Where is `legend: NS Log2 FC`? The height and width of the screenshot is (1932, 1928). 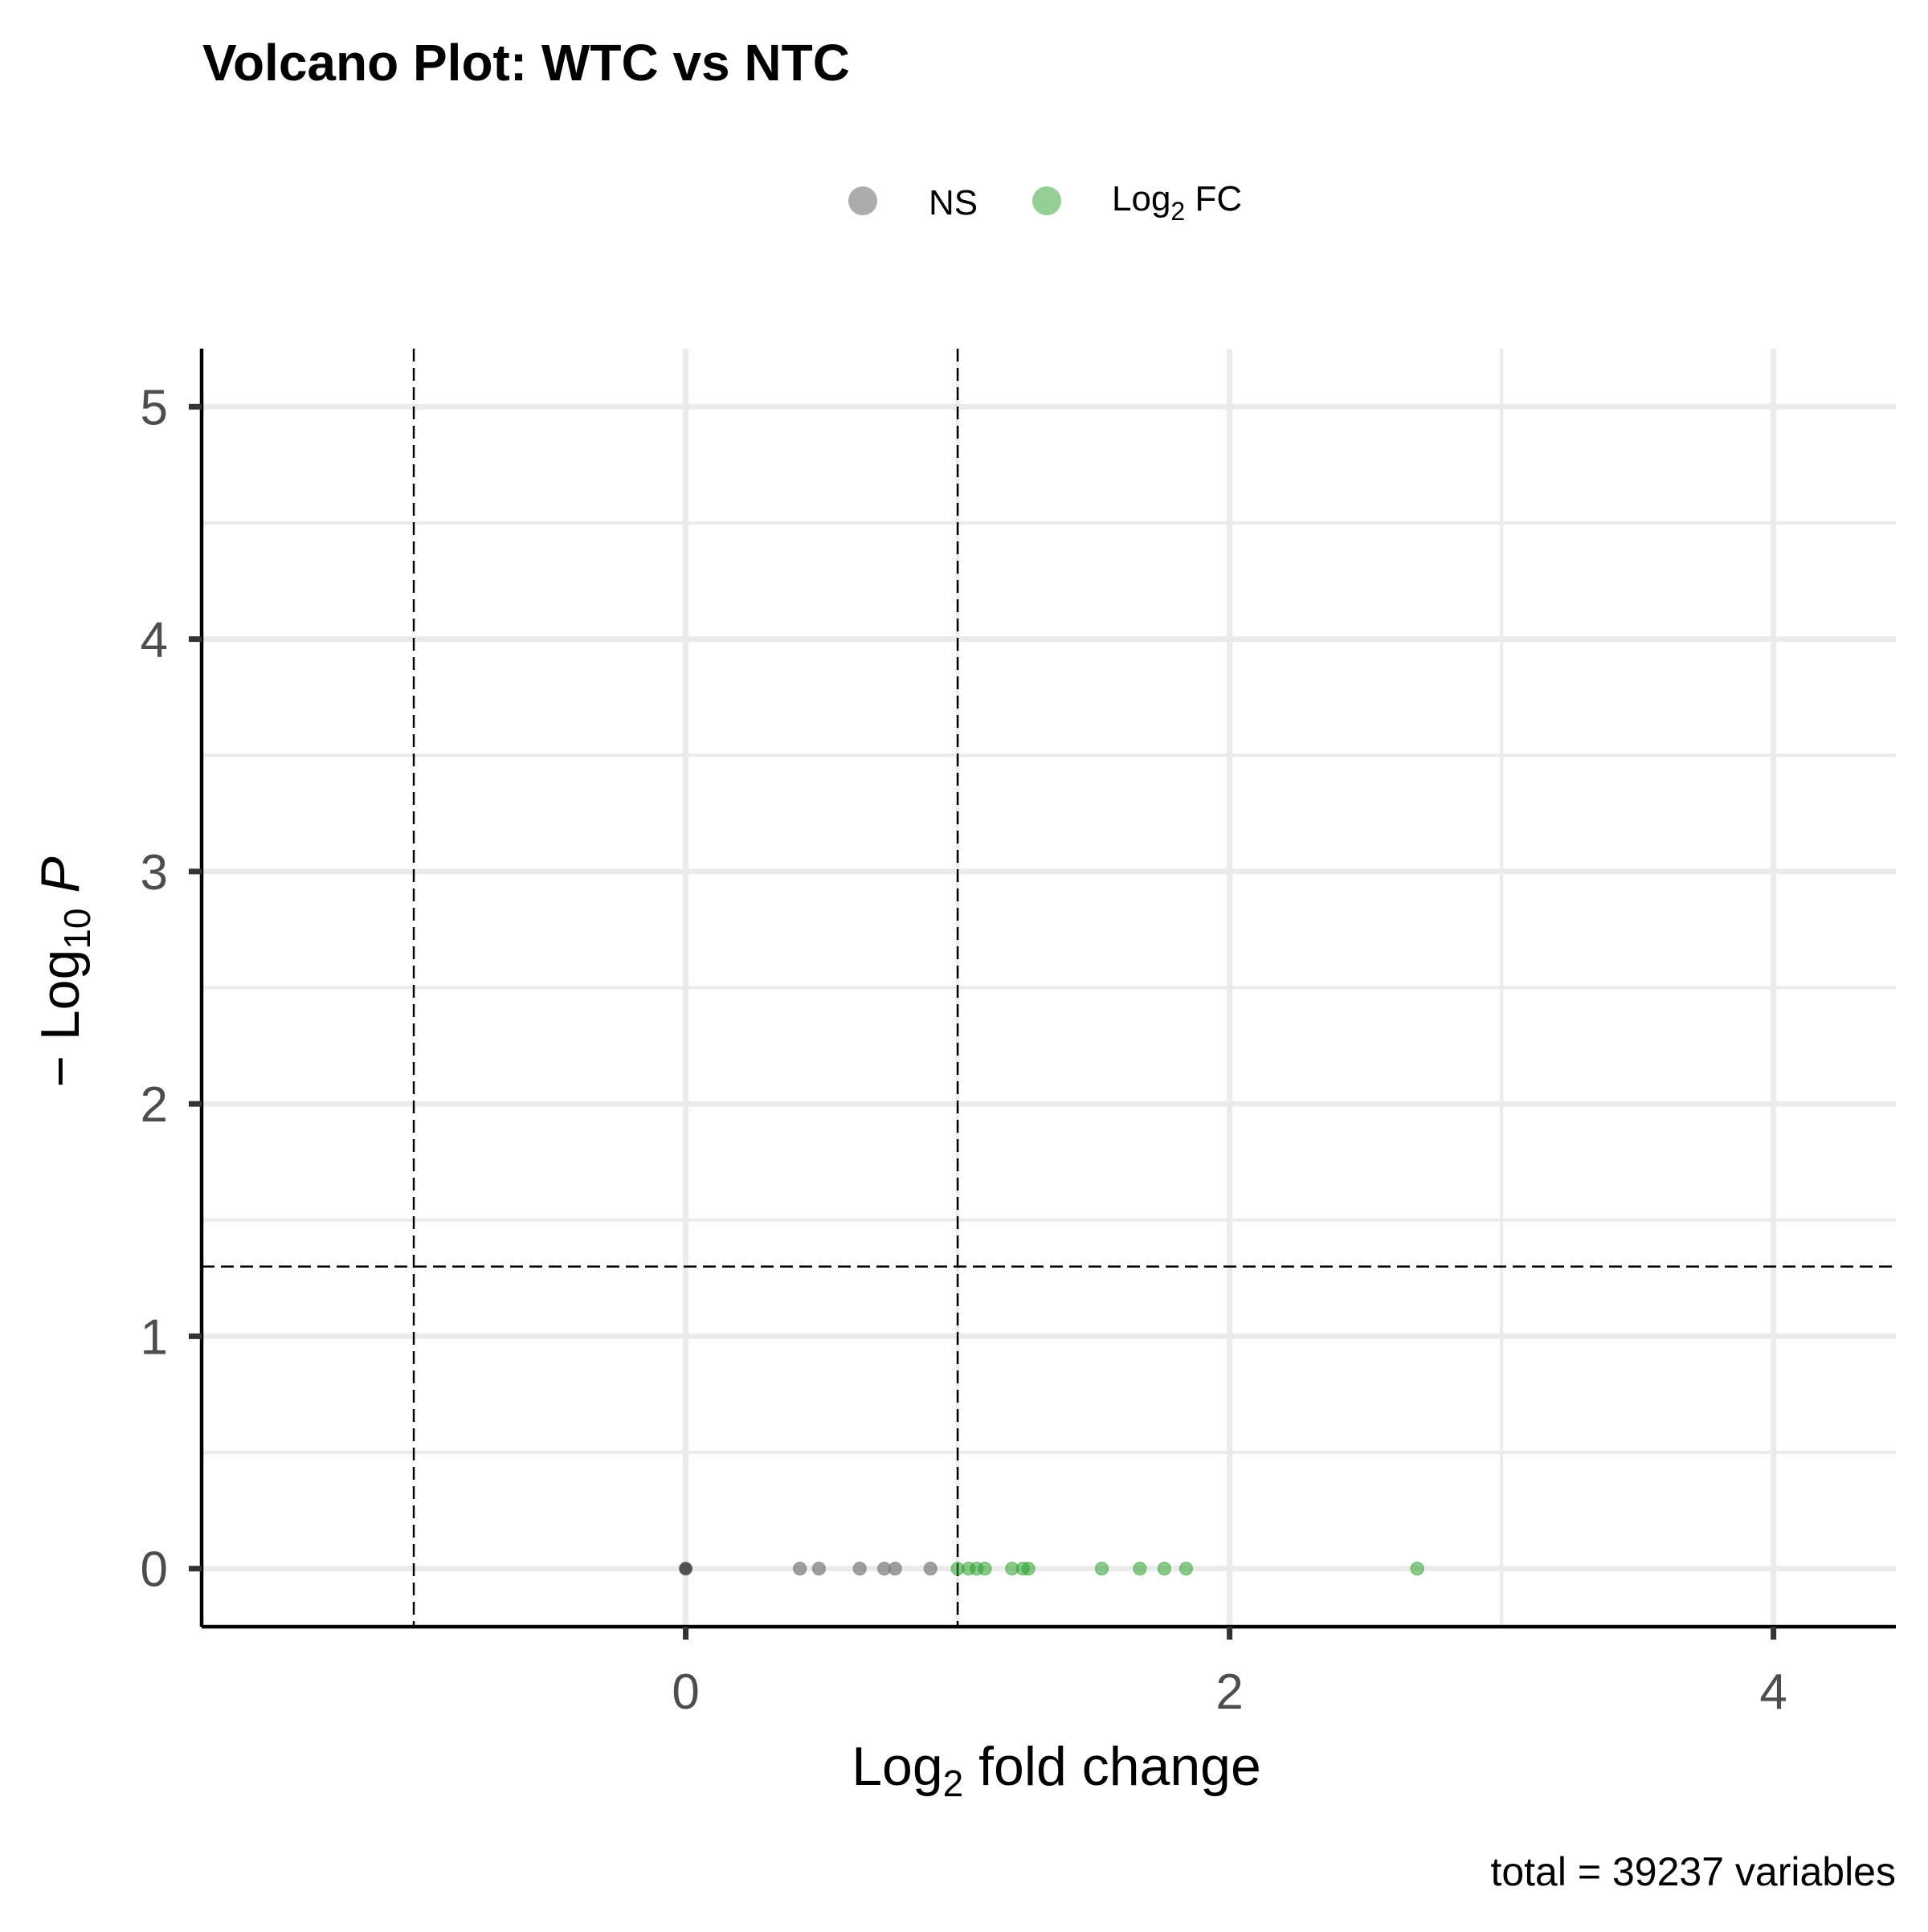
legend: NS Log2 FC is located at coordinates (1045, 203).